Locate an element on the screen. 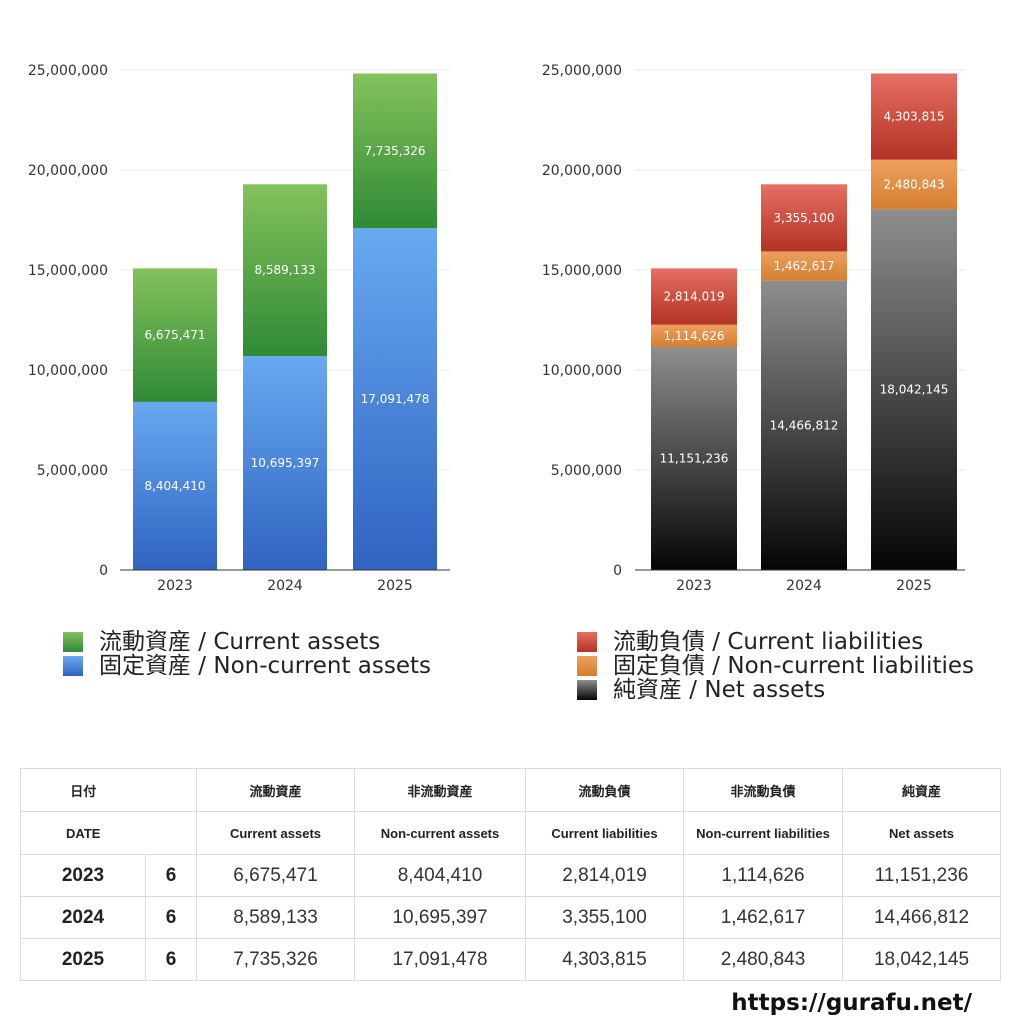 This screenshot has height=1024, width=1024. bar-non_current_liabilities-2023 is located at coordinates (694, 335).